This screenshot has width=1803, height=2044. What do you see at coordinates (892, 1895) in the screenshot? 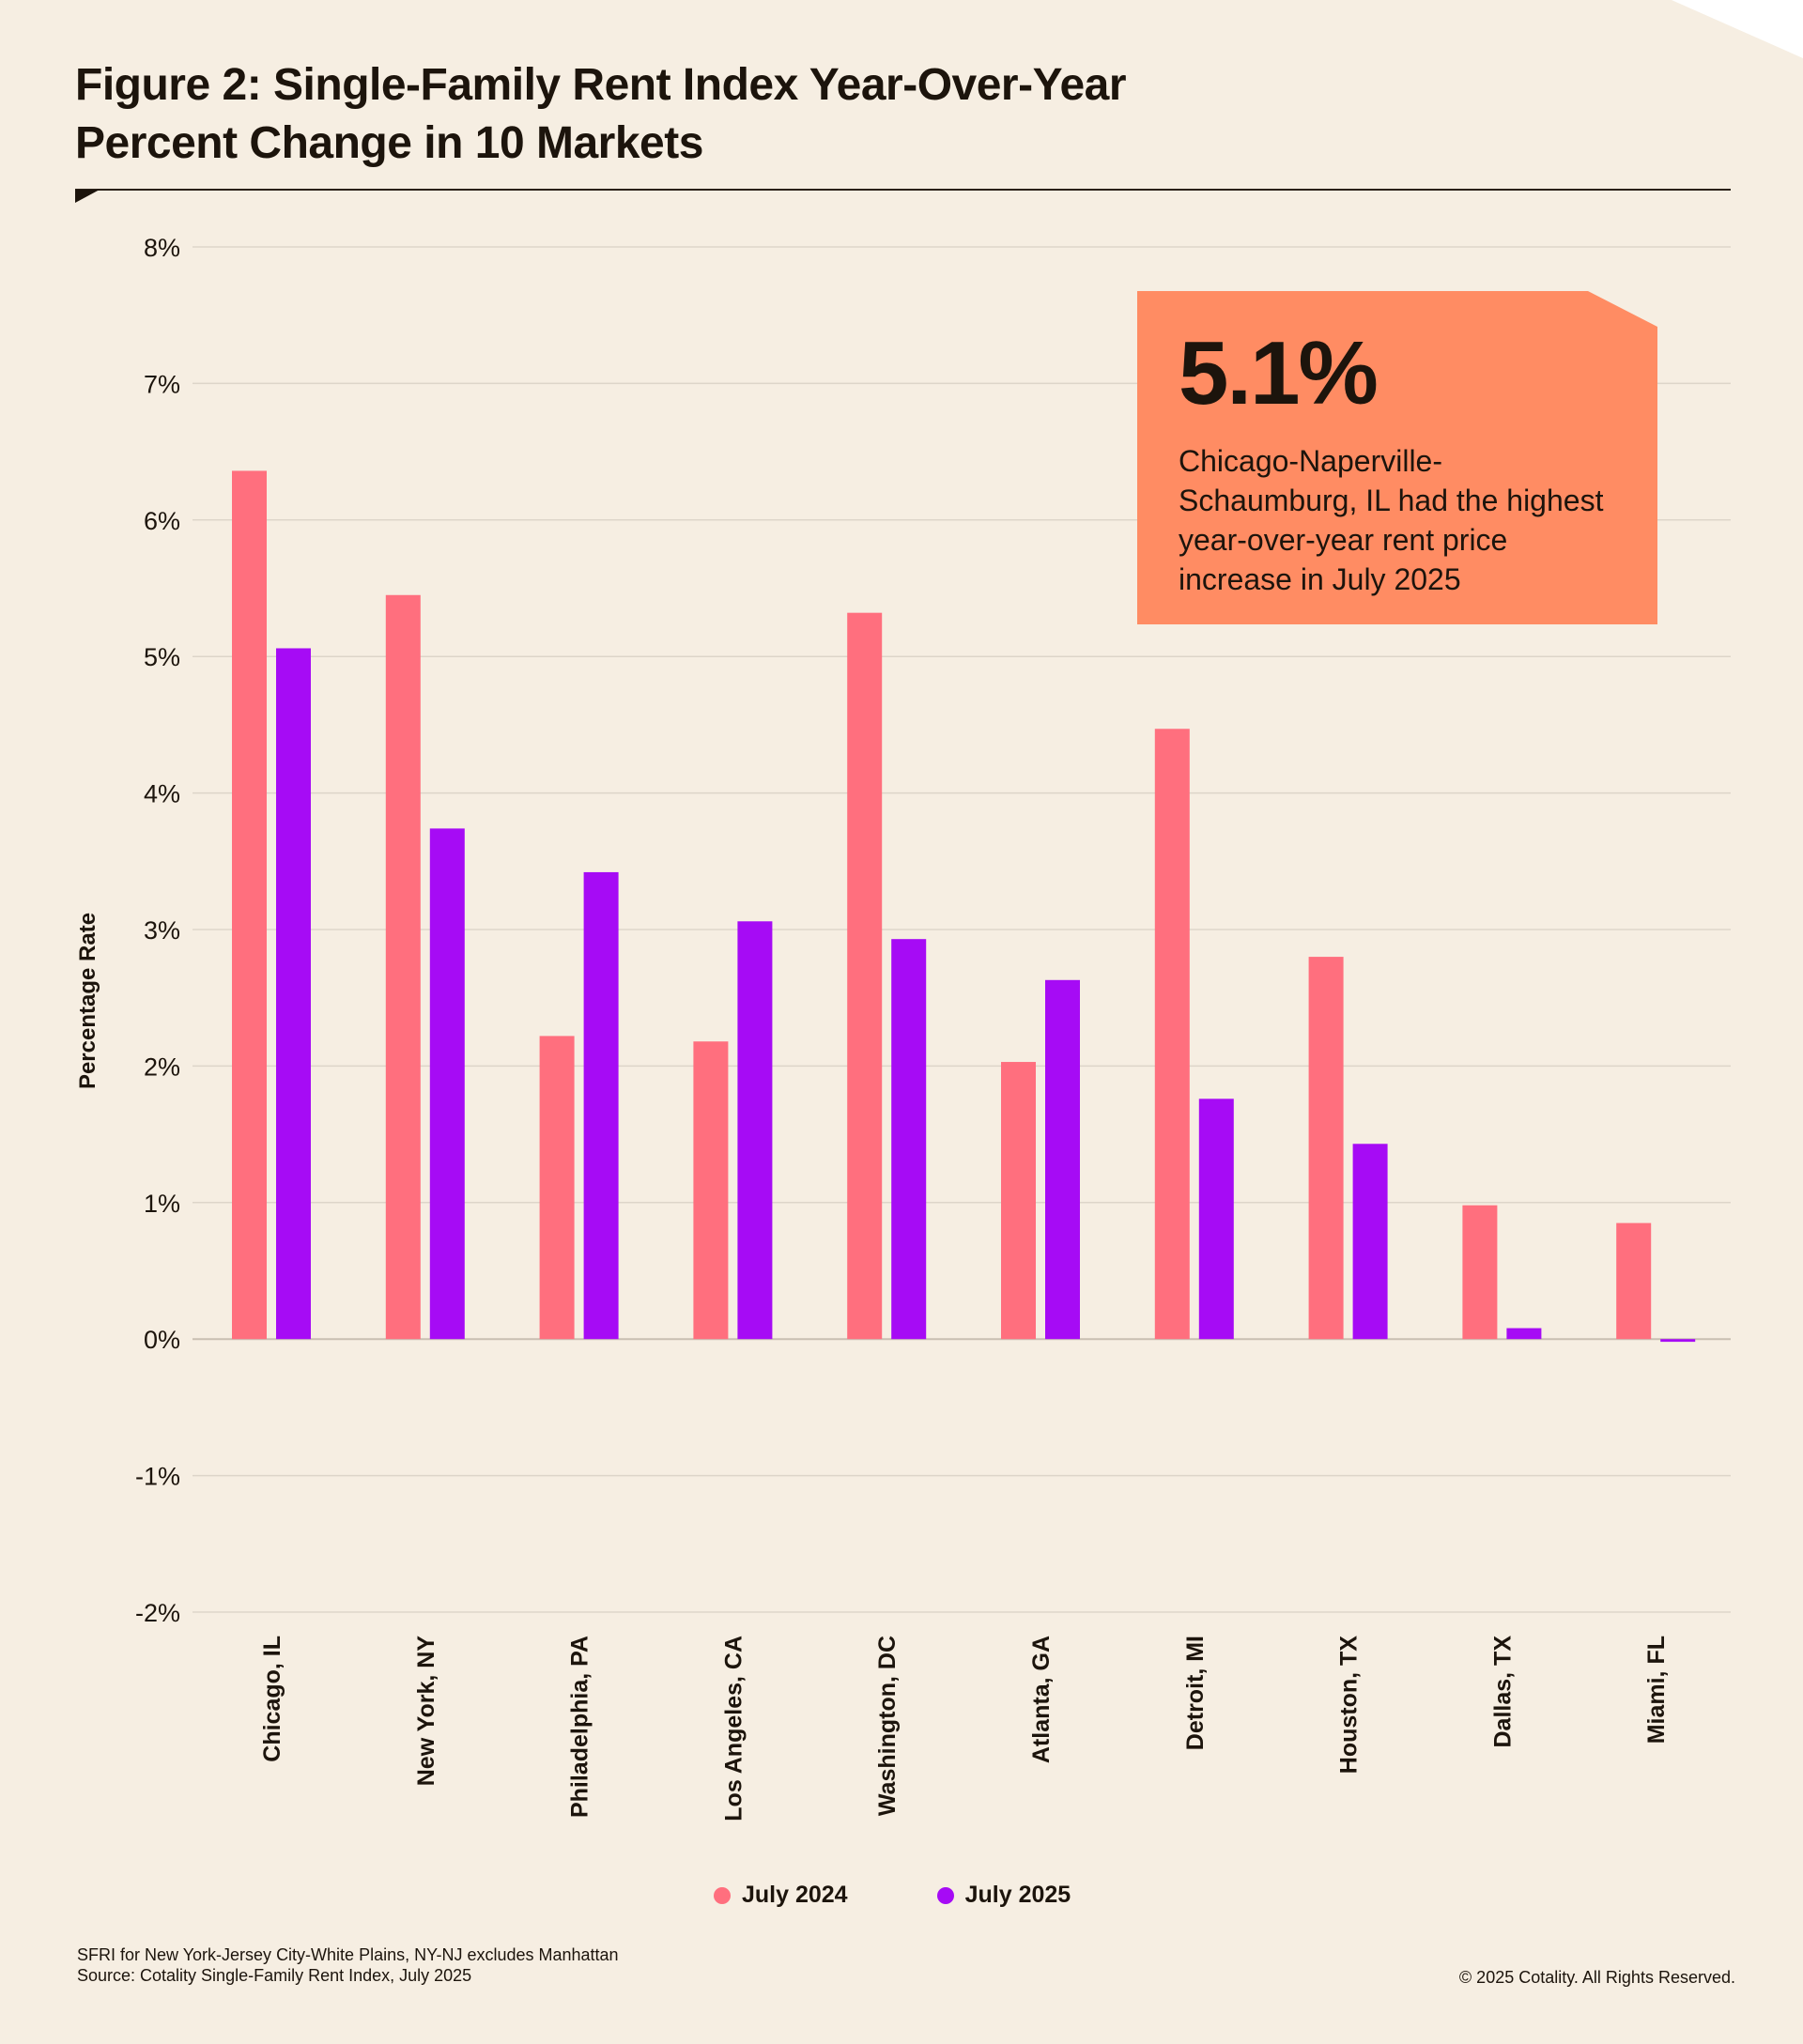
I see `legend: July 2024 July 2025` at bounding box center [892, 1895].